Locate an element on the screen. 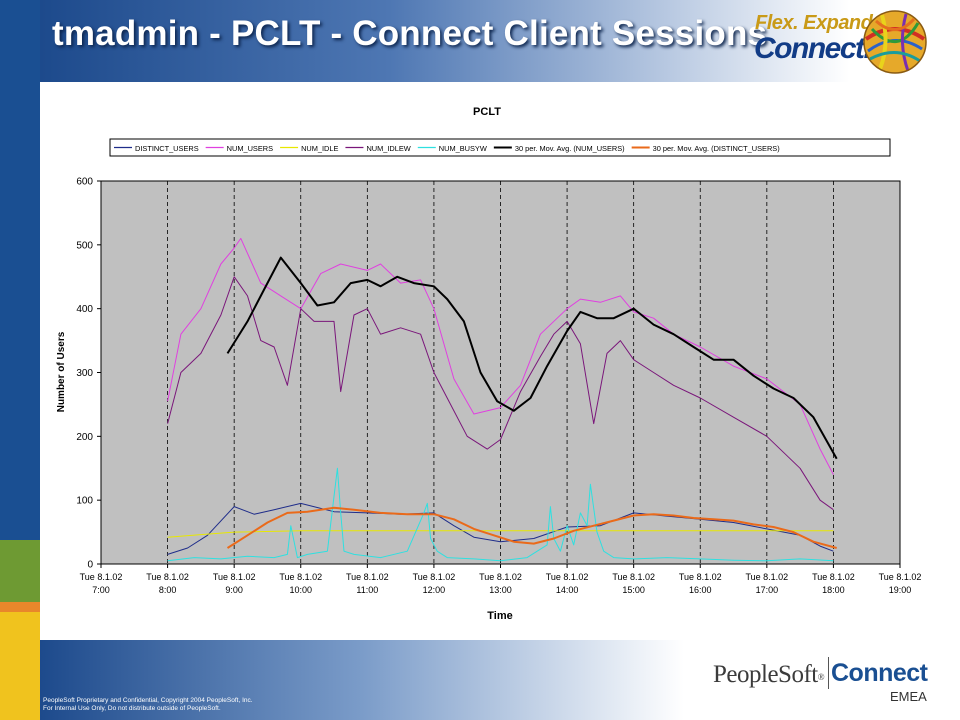 Image resolution: width=960 pixels, height=720 pixels. legend-label: DISTINCT_USERS is located at coordinates (167, 148).